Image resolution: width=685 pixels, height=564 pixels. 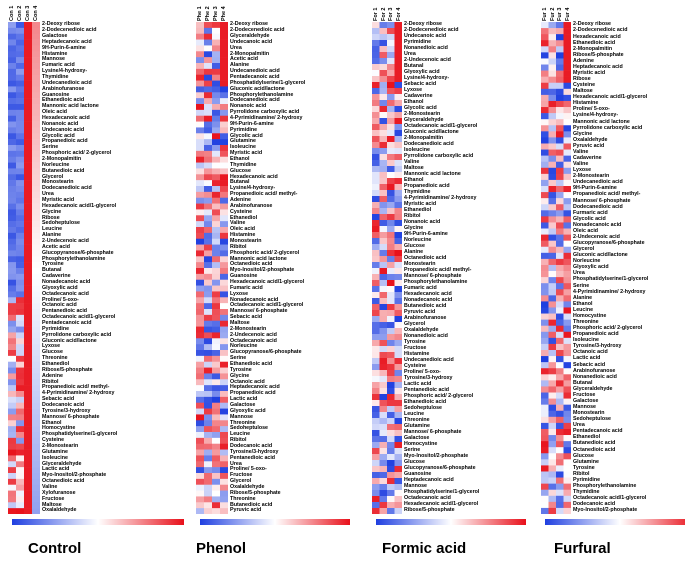 What do you see at coordinates (240, 158) in the screenshot?
I see `row-label: Ethanol` at bounding box center [240, 158].